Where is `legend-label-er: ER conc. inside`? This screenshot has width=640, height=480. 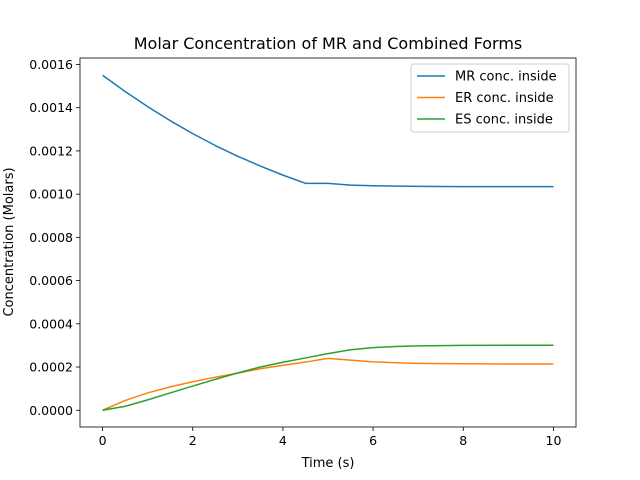 legend-label-er: ER conc. inside is located at coordinates (504, 98).